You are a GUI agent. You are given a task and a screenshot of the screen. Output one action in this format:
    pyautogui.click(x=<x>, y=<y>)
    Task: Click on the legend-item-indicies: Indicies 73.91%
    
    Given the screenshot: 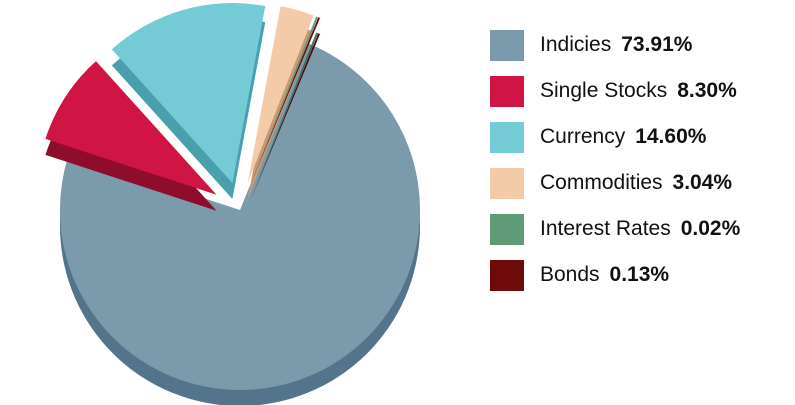 What is the action you would take?
    pyautogui.click(x=642, y=45)
    